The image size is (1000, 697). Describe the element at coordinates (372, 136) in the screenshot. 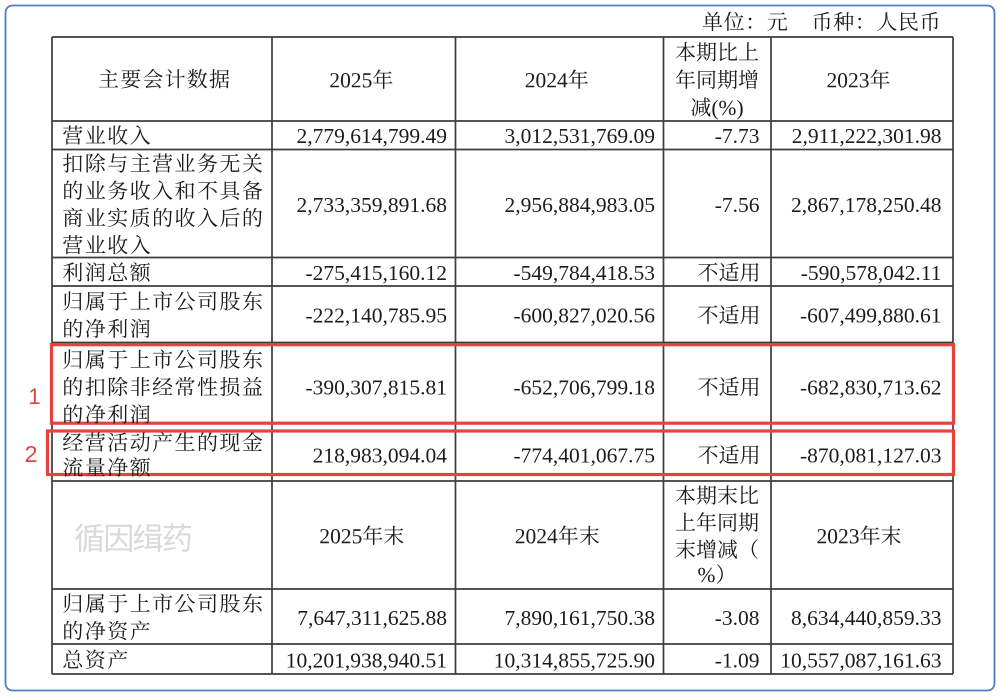

I see `svg-text: 2,779,614,799.49` at that location.